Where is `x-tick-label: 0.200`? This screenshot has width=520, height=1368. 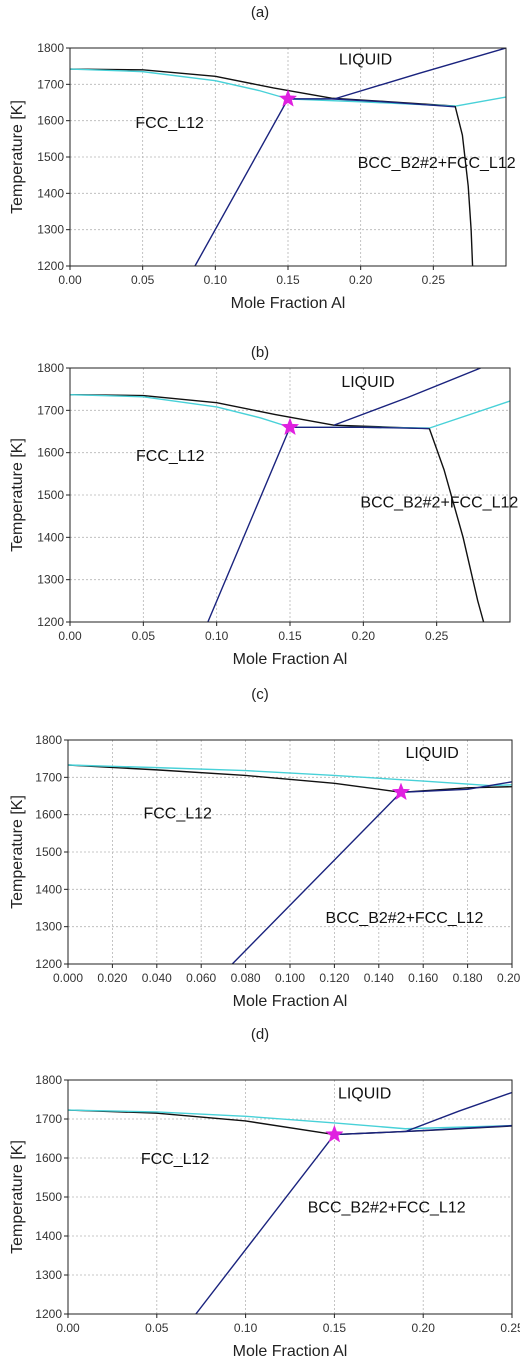
x-tick-label: 0.200 is located at coordinates (508, 978).